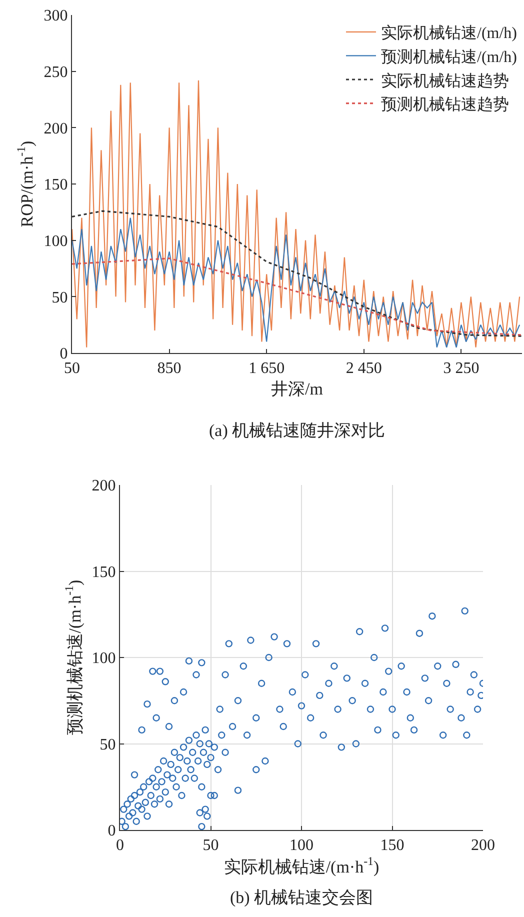 The image size is (524, 917). What do you see at coordinates (297, 389) in the screenshot?
I see `x-axis-title: 井深/m` at bounding box center [297, 389].